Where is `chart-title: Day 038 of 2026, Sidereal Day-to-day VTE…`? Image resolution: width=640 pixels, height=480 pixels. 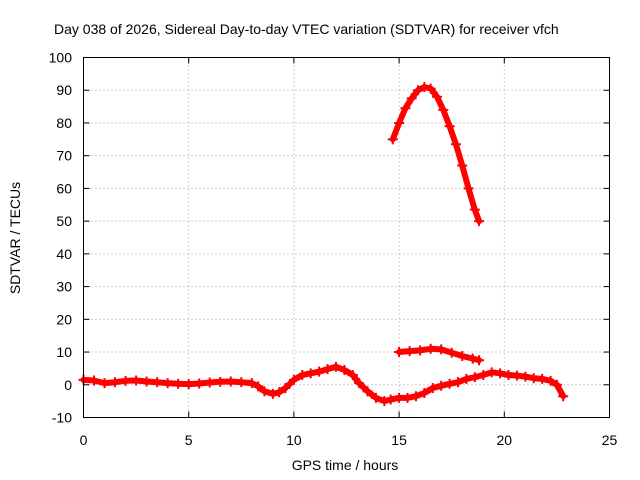 chart-title: Day 038 of 2026, Sidereal Day-to-day VTE… is located at coordinates (306, 29).